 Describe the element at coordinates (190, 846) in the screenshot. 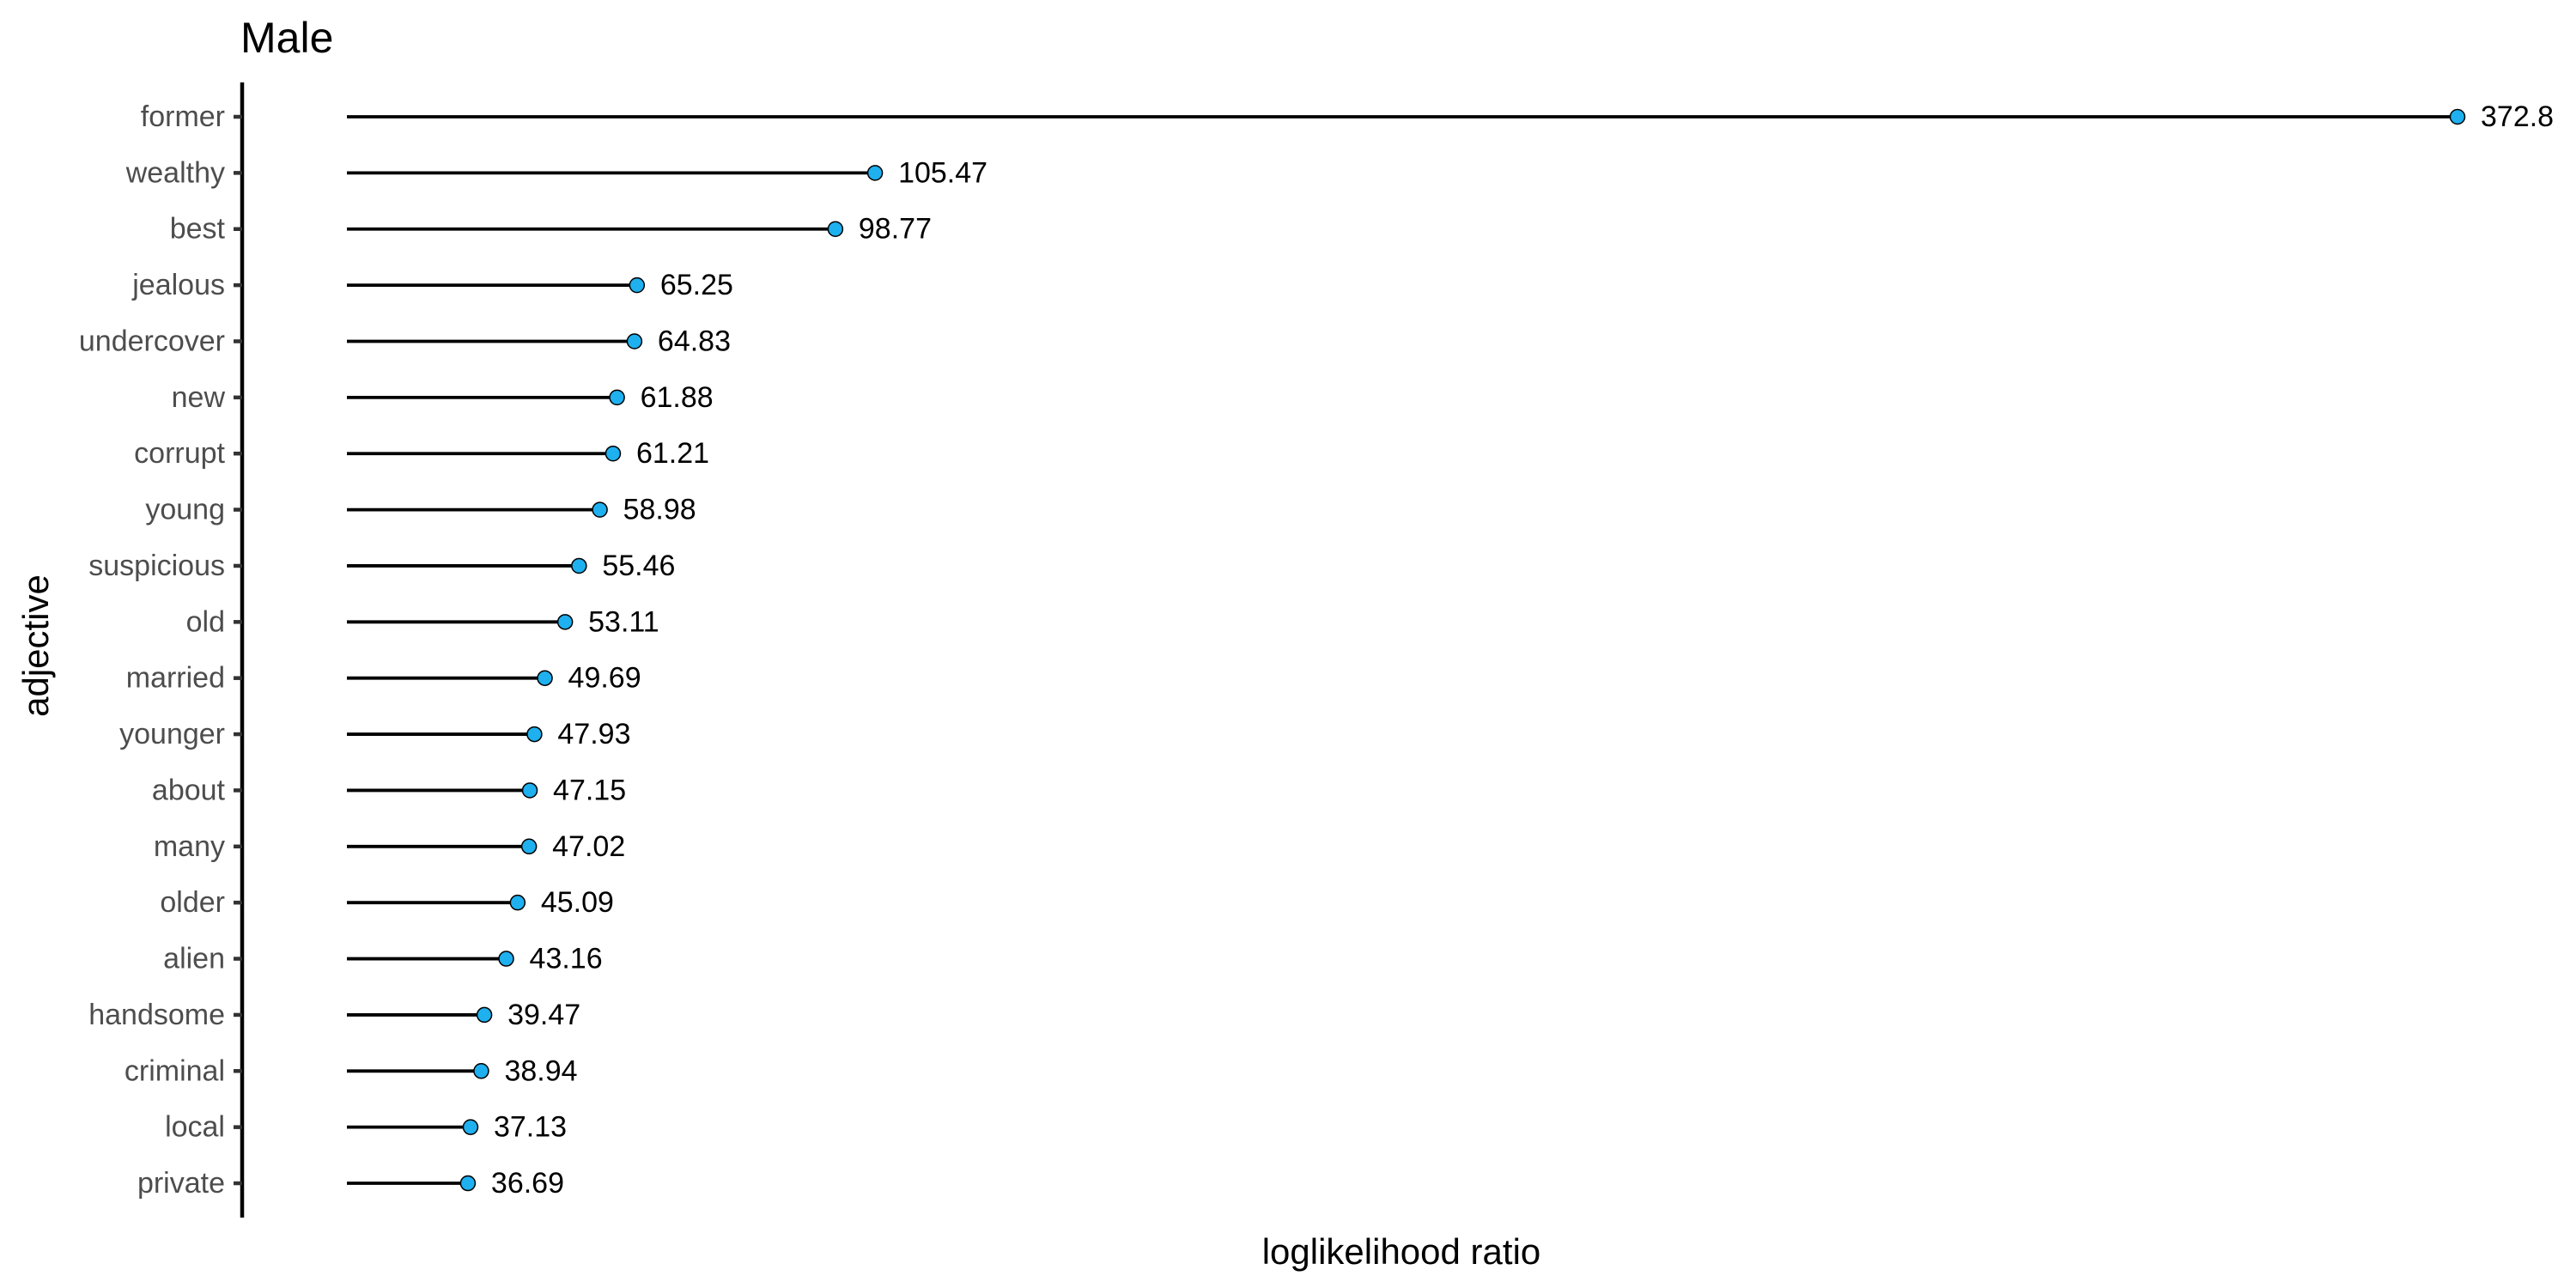

I see `y-tick-label: many` at that location.